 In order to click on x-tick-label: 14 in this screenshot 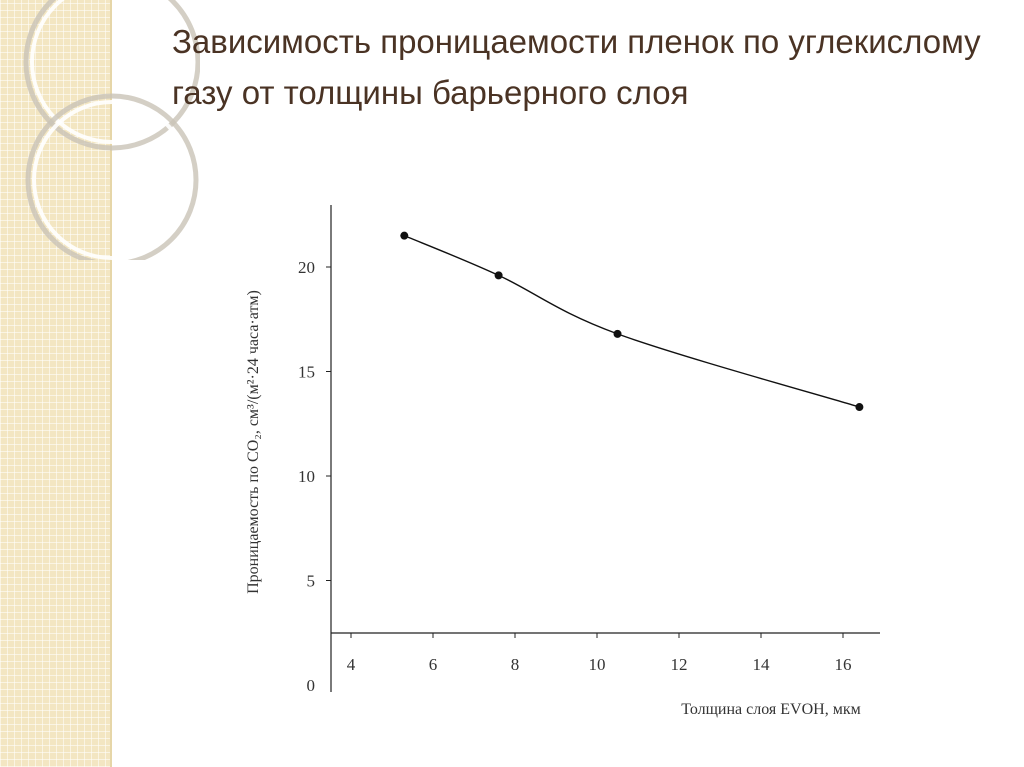, I will do `click(762, 664)`.